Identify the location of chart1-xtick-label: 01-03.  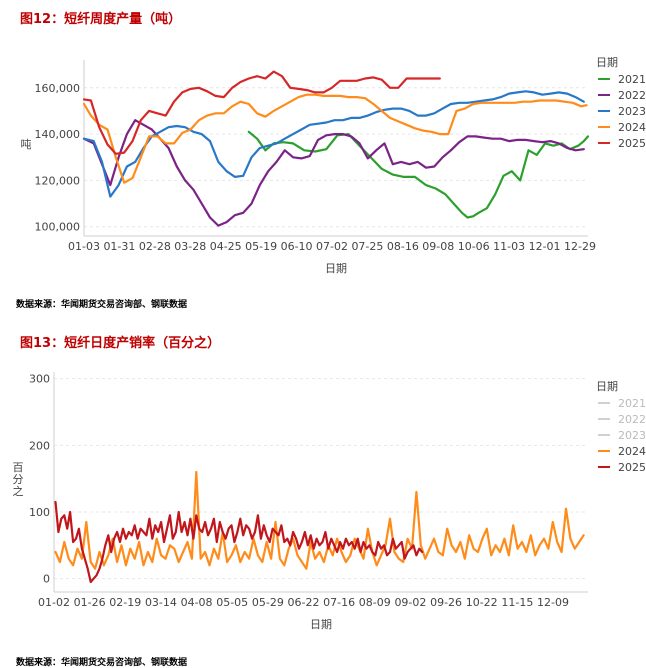
(84, 246).